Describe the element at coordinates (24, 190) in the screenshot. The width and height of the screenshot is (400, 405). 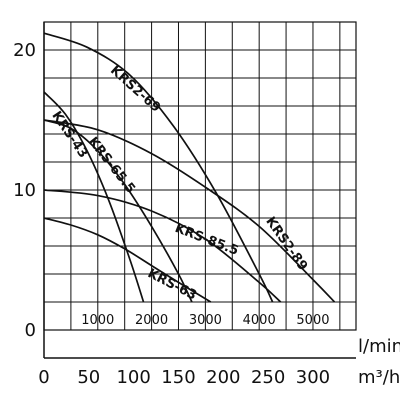
I see `y-tick-label: 10` at that location.